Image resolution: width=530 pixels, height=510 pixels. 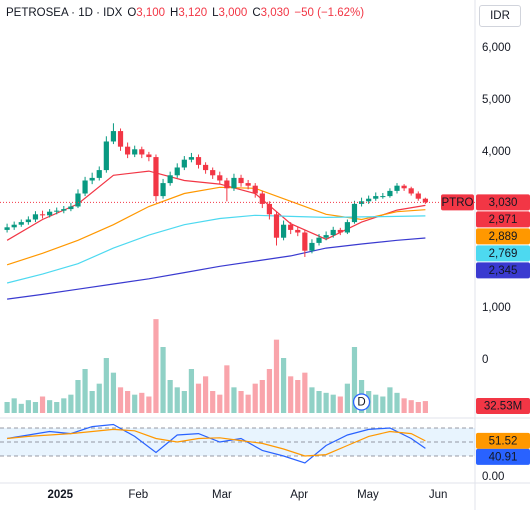 What do you see at coordinates (275, 13) in the screenshot?
I see `ohlc-value: 3,030` at bounding box center [275, 13].